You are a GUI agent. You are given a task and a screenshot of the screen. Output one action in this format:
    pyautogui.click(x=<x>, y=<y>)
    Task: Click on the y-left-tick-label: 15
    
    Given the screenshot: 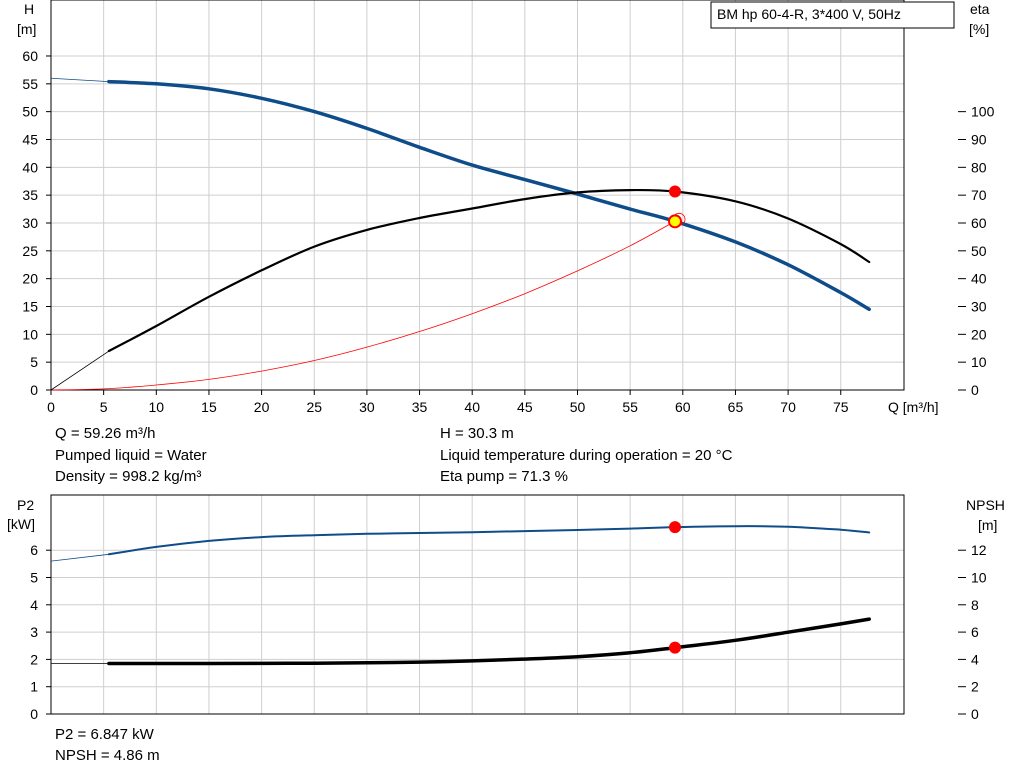 What is the action you would take?
    pyautogui.click(x=30, y=306)
    